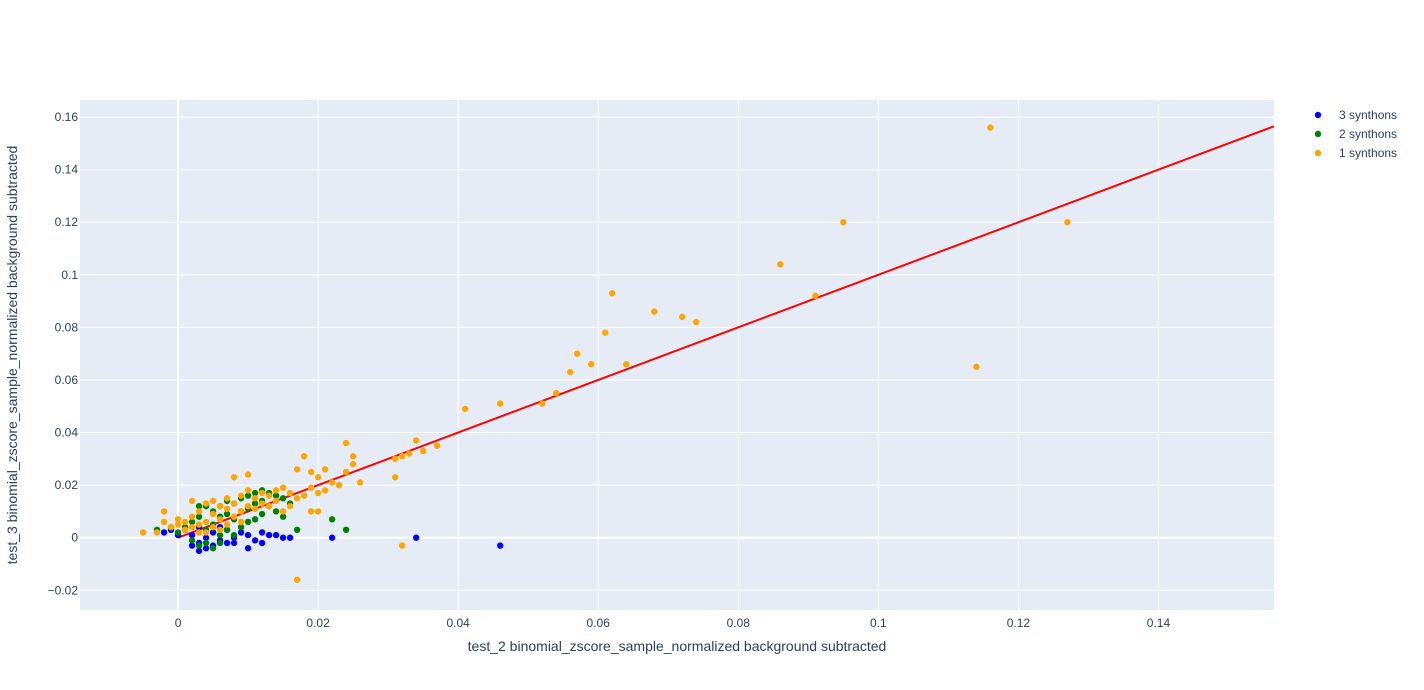 This screenshot has height=690, width=1424. Describe the element at coordinates (878, 623) in the screenshot. I see `x-tick-label: 0.1` at that location.